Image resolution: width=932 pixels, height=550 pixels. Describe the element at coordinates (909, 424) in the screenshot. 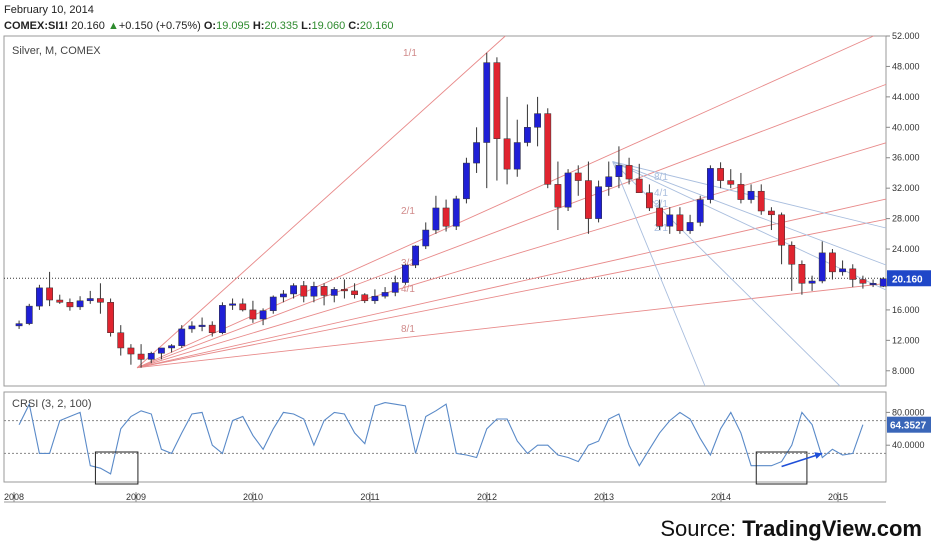

I see `crsi-value-badge` at that location.